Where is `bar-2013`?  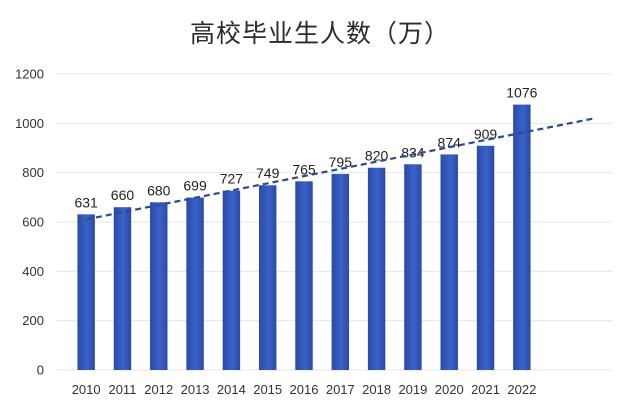 bar-2013 is located at coordinates (195, 283).